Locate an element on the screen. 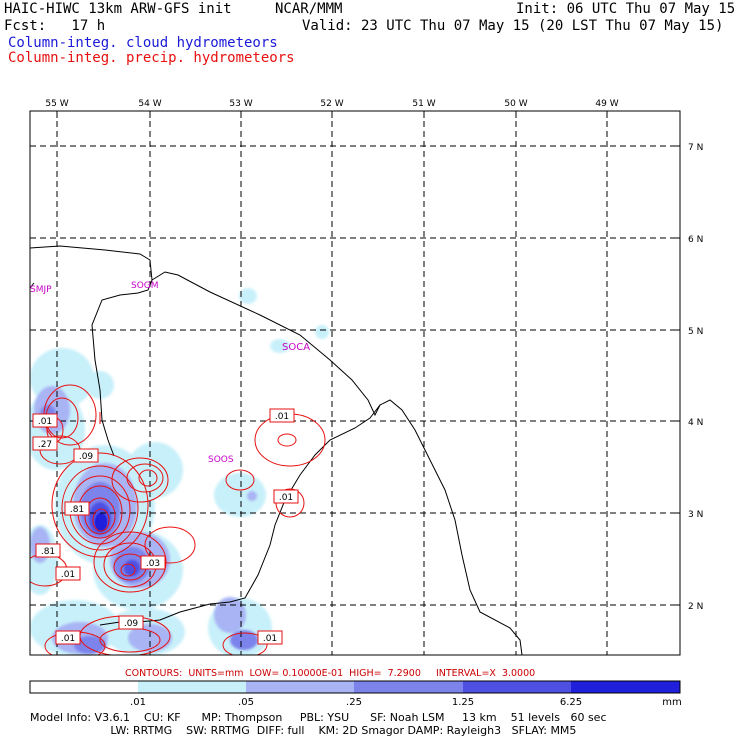 This screenshot has width=740, height=740. lat-label: 2 N is located at coordinates (695, 607).